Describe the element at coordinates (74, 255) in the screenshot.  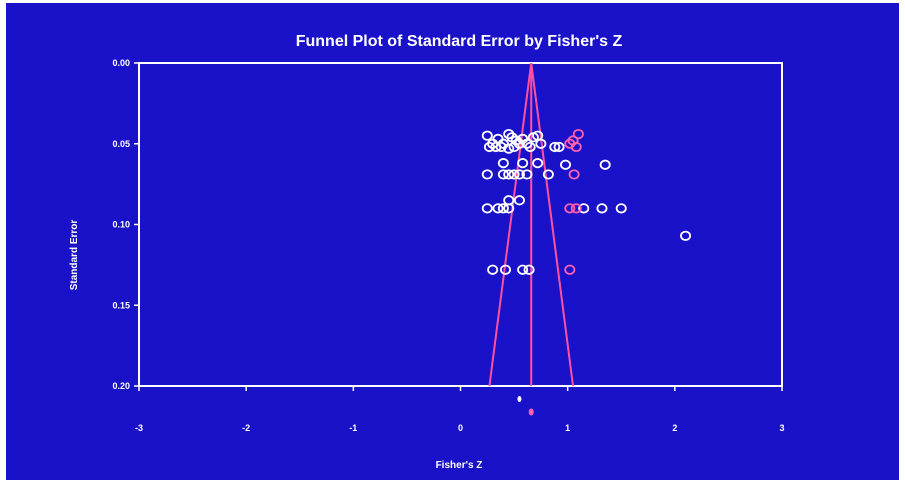
I see `y-axis-label: Standard Error` at that location.